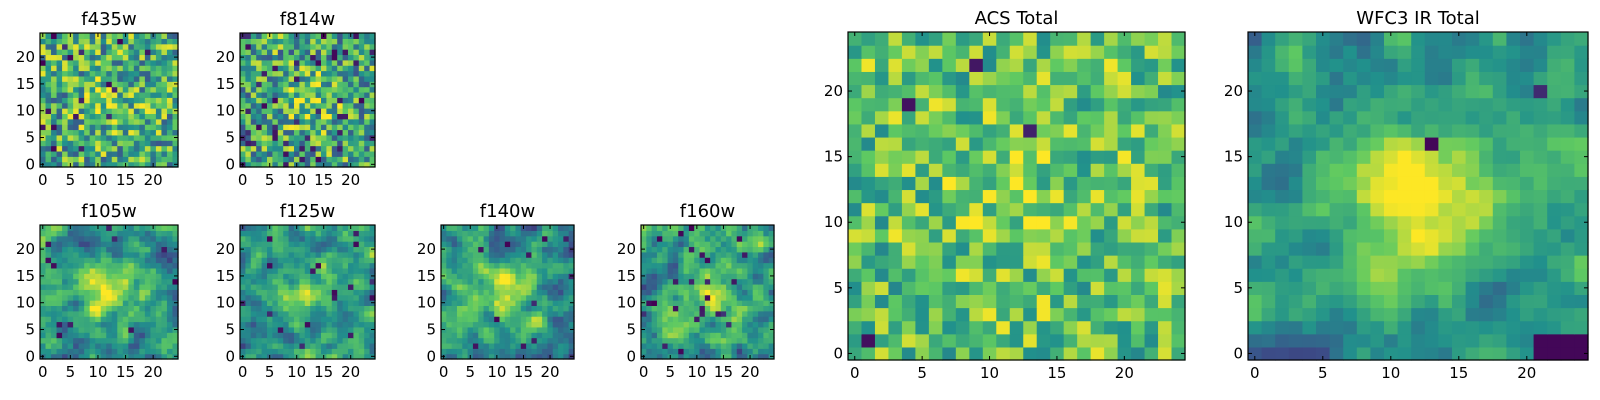  What do you see at coordinates (523, 372) in the screenshot?
I see `x-tick-label: 15` at bounding box center [523, 372].